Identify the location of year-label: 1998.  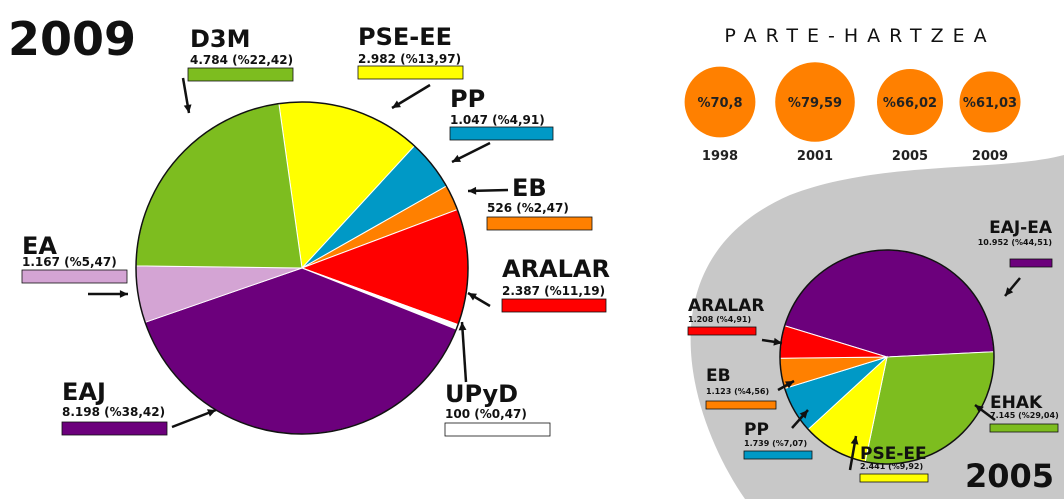
(720, 156).